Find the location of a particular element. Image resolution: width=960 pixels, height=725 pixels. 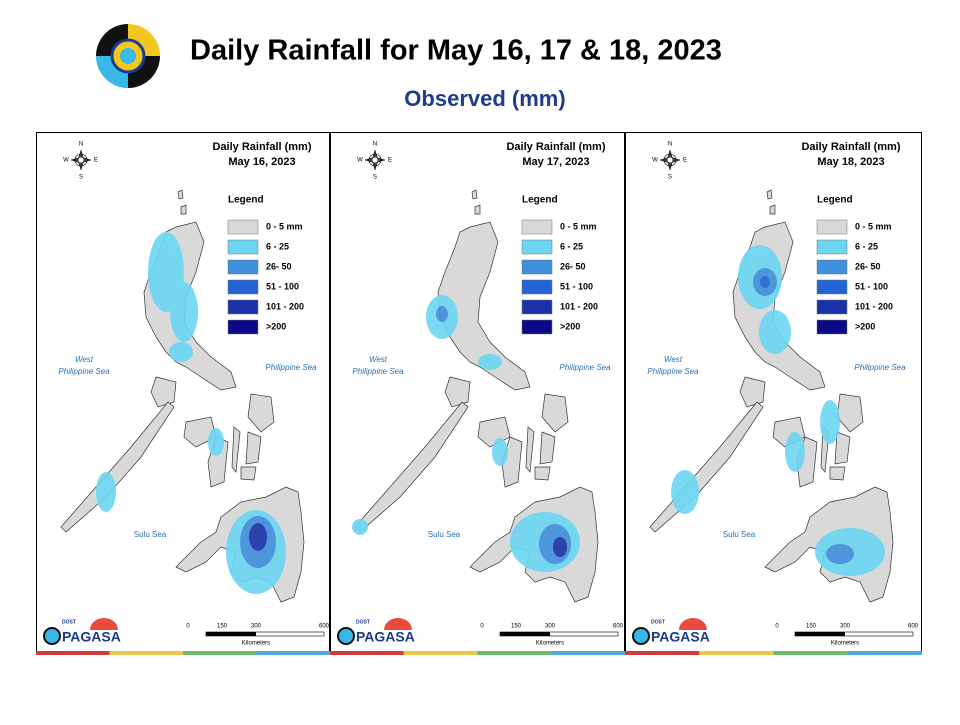

panel-date: May 18, 2023 is located at coordinates (850, 162).